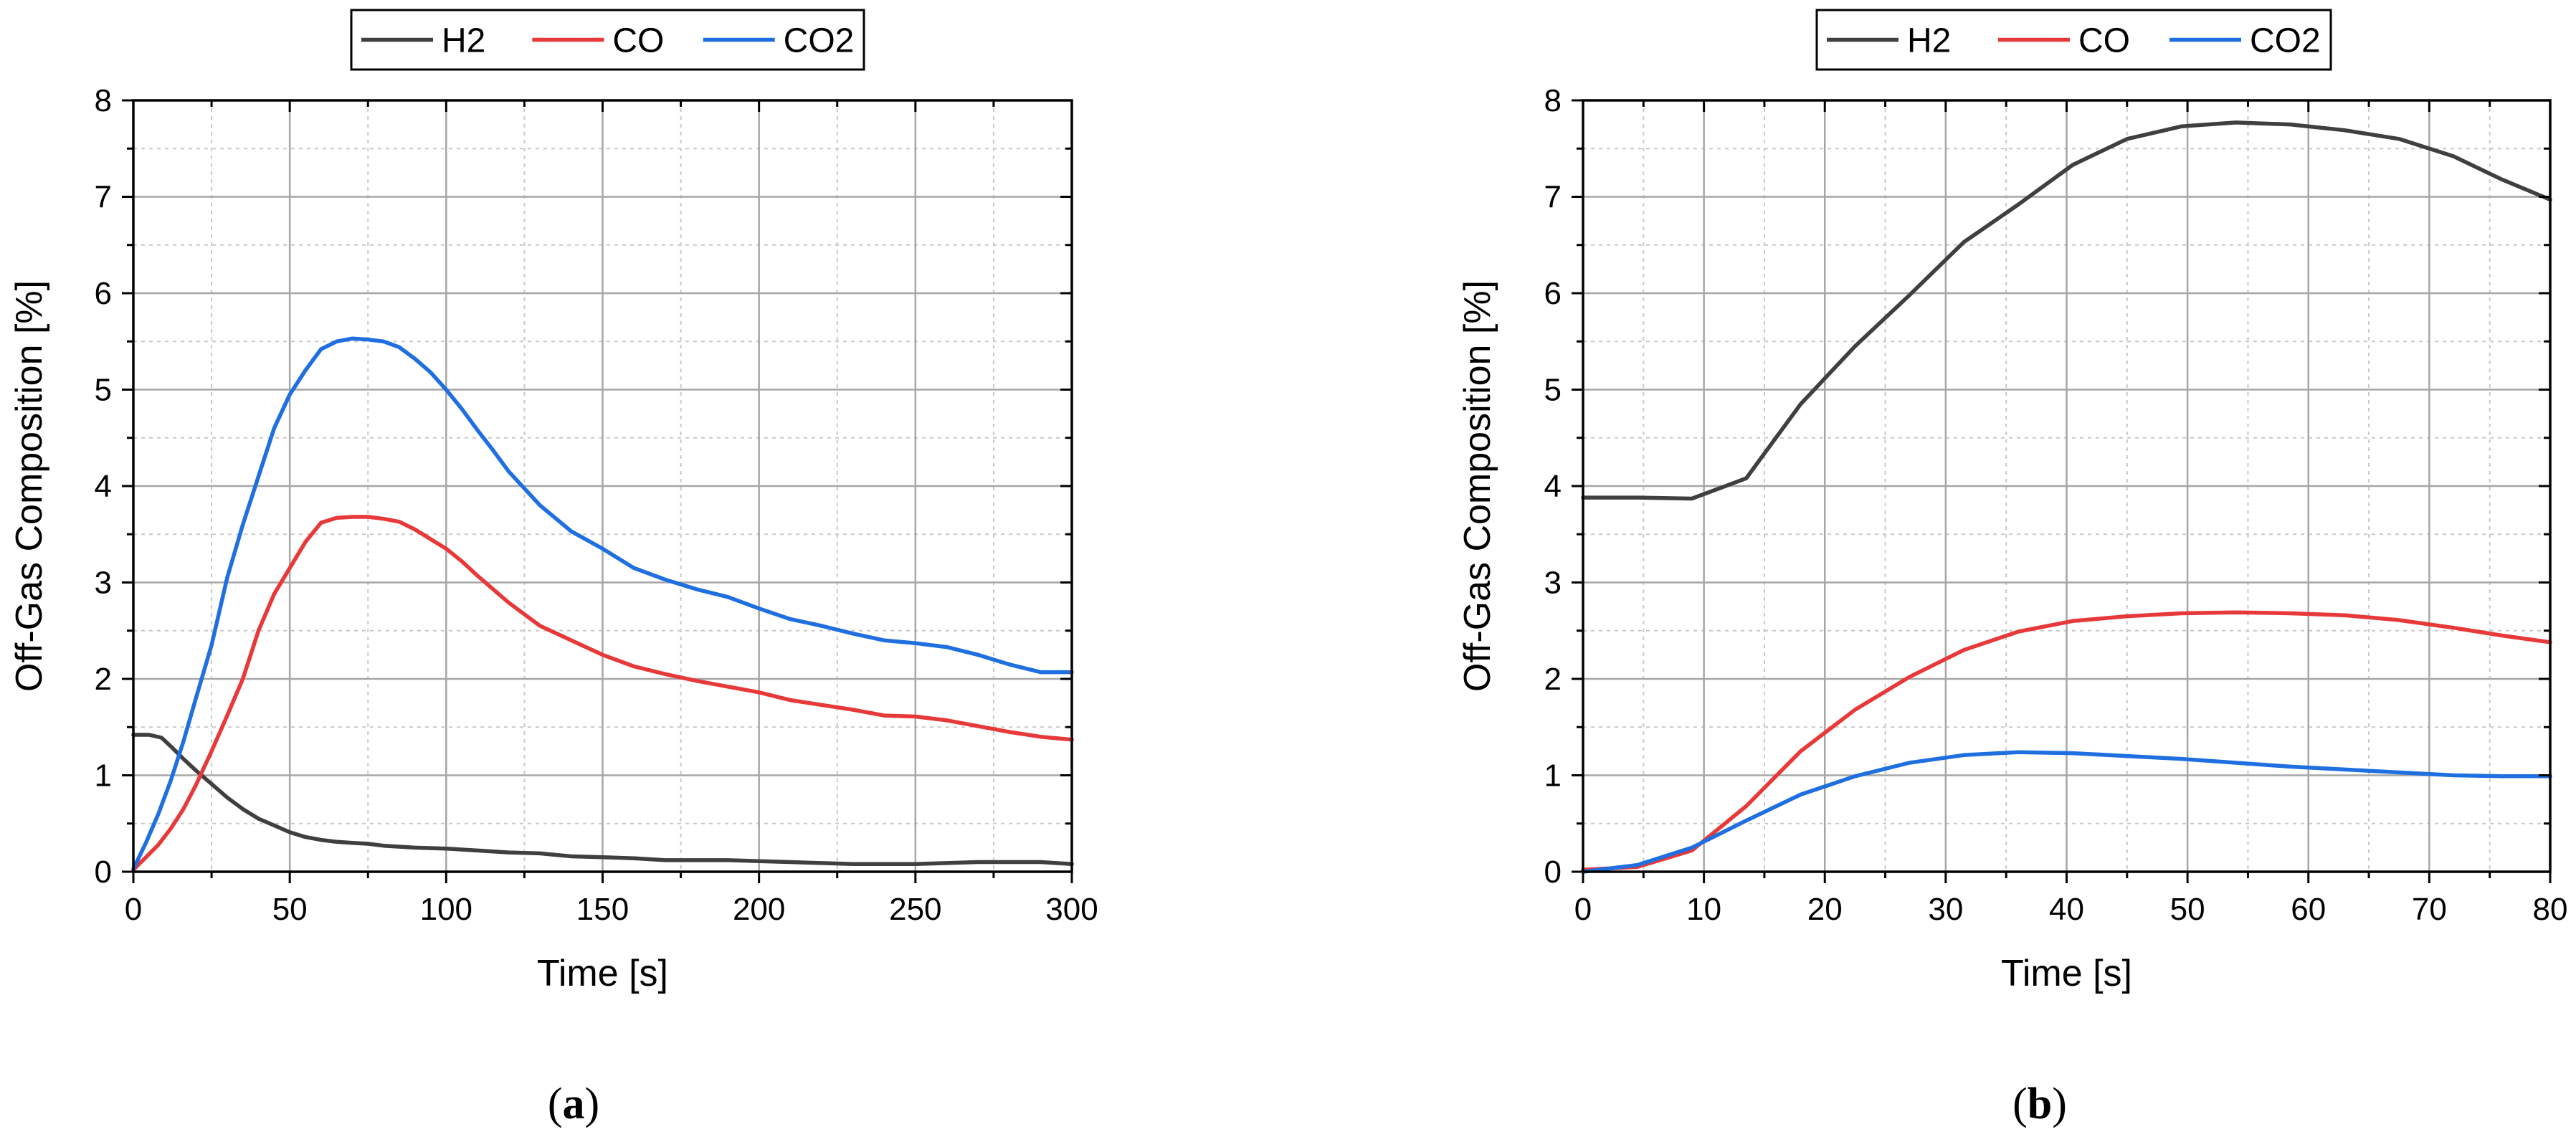 Image resolution: width=2576 pixels, height=1142 pixels. What do you see at coordinates (602, 909) in the screenshot?
I see `x-tick-label: 150` at bounding box center [602, 909].